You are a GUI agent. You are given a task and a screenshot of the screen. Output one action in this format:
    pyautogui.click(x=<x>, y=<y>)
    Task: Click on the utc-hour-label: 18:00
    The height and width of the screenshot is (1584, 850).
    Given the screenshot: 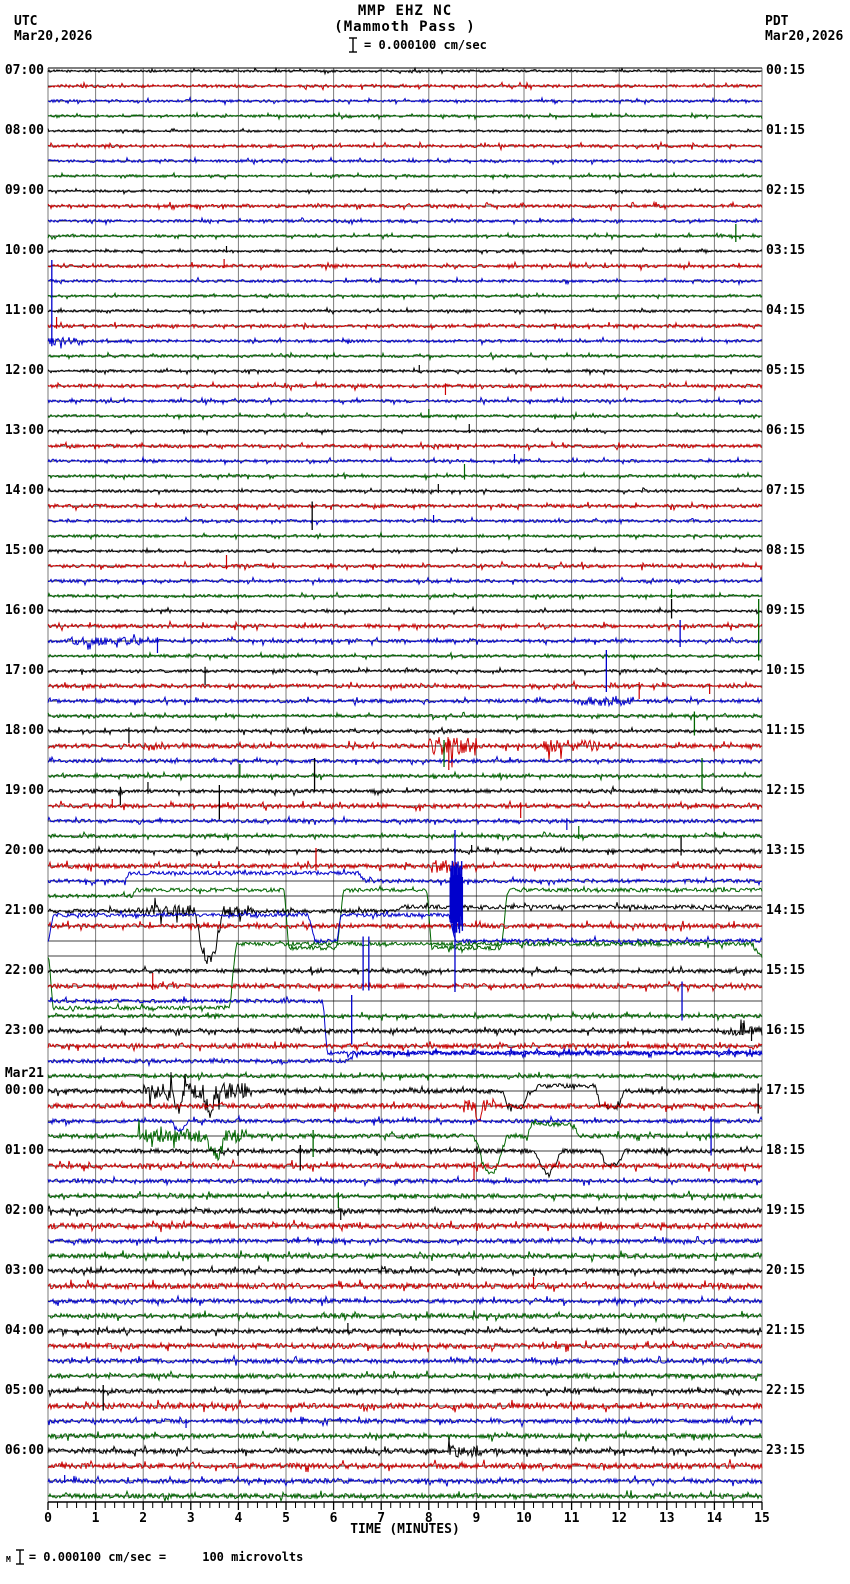 What is the action you would take?
    pyautogui.click(x=24, y=730)
    